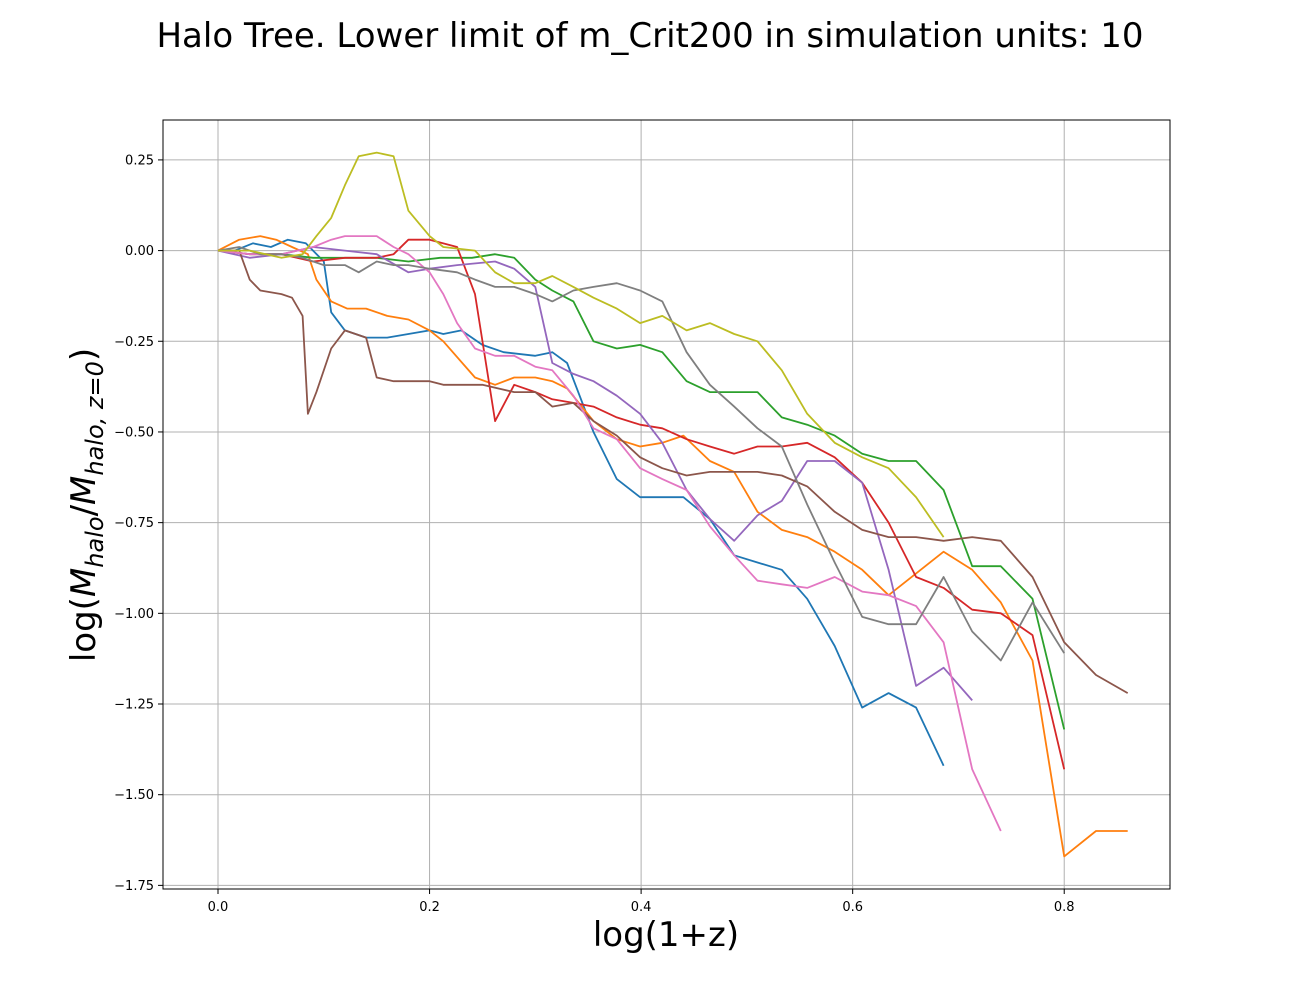 This screenshot has height=1000, width=1300. Describe the element at coordinates (134, 795) in the screenshot. I see `y-tick-label: −1.50` at that location.